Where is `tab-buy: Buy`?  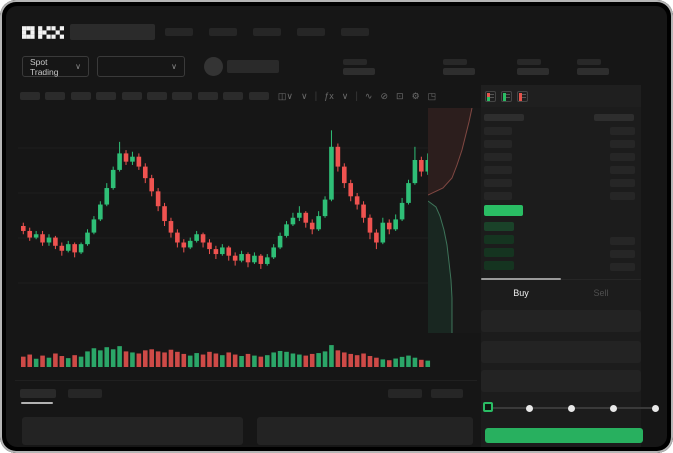 tab-buy: Buy is located at coordinates (521, 293).